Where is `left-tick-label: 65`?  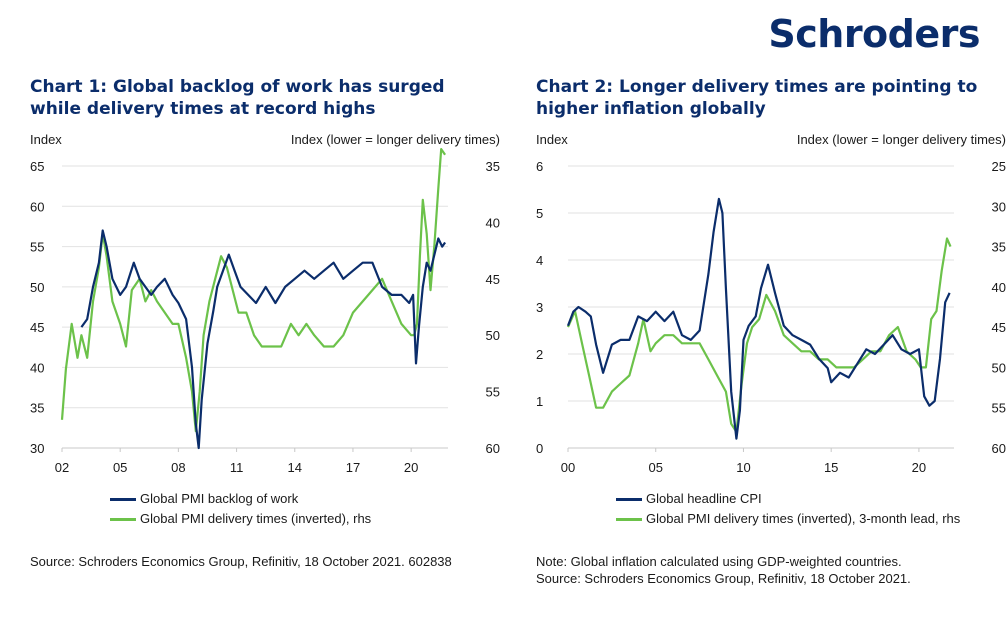 left-tick-label: 65 is located at coordinates (37, 166).